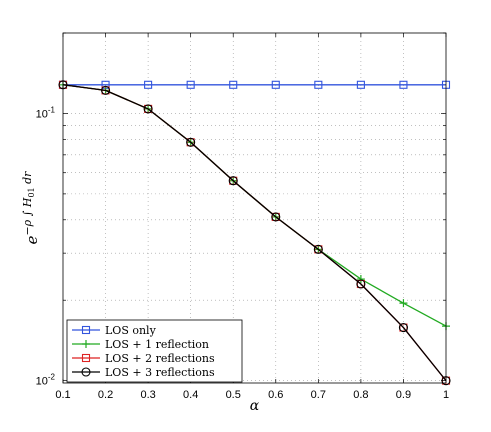  I want to click on y-axis-label-subscript: 01, so click(31, 192).